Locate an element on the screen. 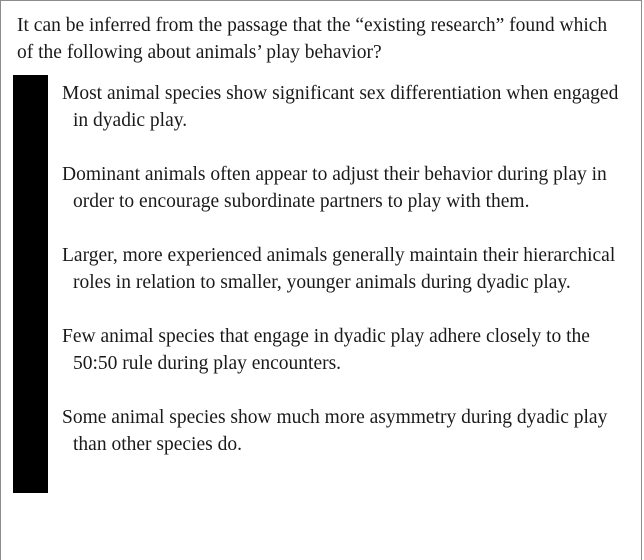 This screenshot has height=560, width=644. answer-choices-bar is located at coordinates (30, 284).